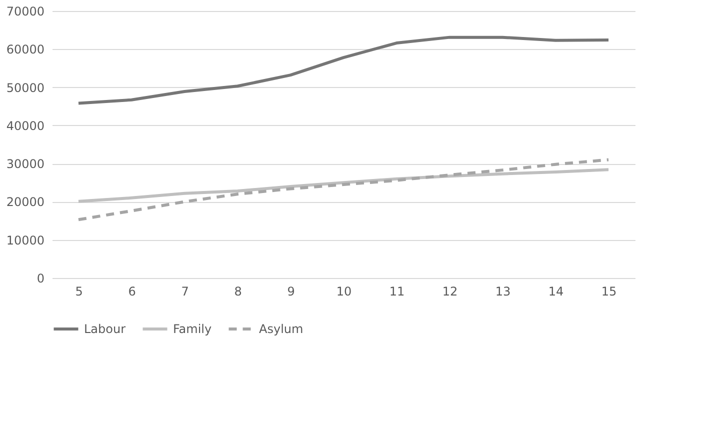 Image resolution: width=706 pixels, height=421 pixels. What do you see at coordinates (397, 291) in the screenshot?
I see `x-tick-label: 11` at bounding box center [397, 291].